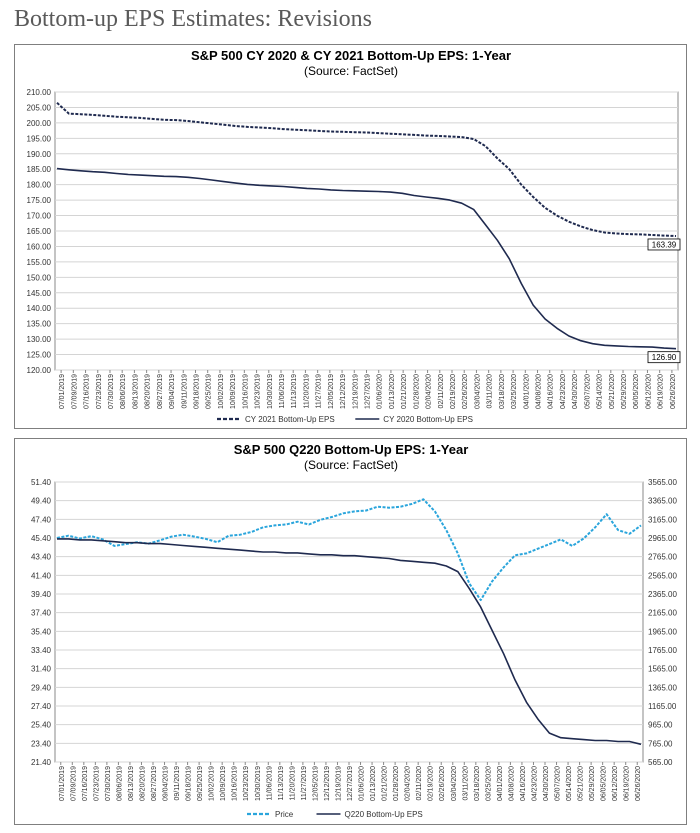 Image resolution: width=700 pixels, height=833 pixels. What do you see at coordinates (41, 575) in the screenshot?
I see `chart-2-ytick-label: 41.40` at bounding box center [41, 575].